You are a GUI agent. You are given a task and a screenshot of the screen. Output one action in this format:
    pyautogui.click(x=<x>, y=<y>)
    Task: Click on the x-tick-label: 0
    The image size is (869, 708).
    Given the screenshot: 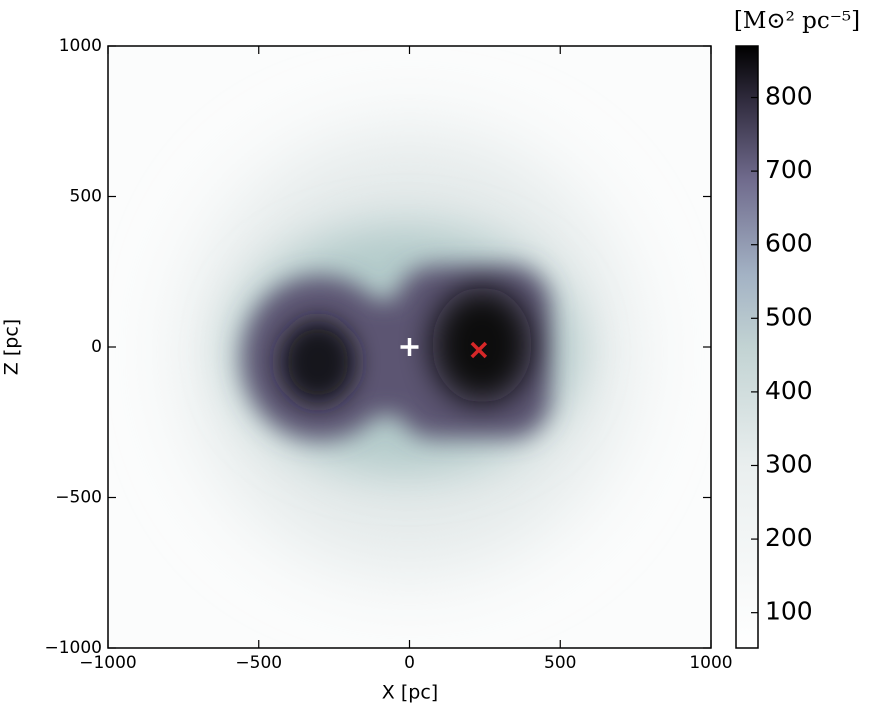 What is the action you would take?
    pyautogui.click(x=409, y=663)
    